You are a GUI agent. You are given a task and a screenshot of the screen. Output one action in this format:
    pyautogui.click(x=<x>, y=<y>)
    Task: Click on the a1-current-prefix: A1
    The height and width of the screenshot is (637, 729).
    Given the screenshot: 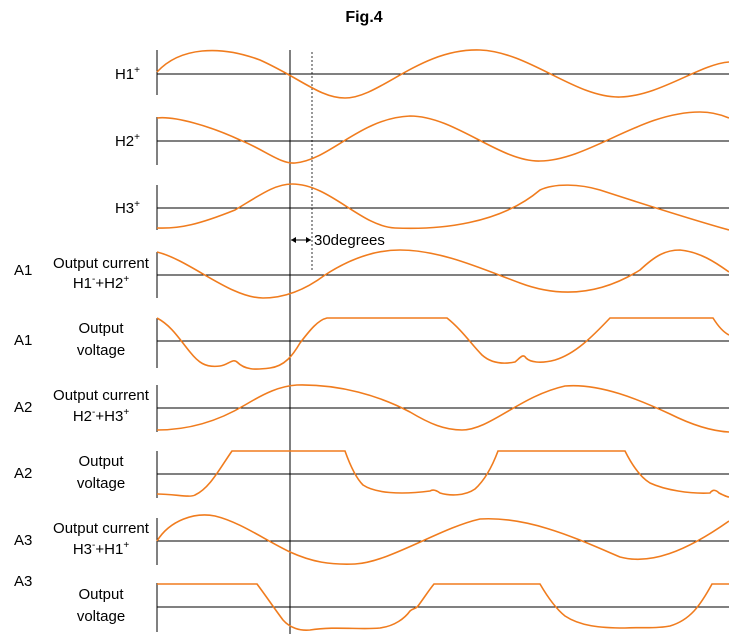 What is the action you would take?
    pyautogui.click(x=23, y=270)
    